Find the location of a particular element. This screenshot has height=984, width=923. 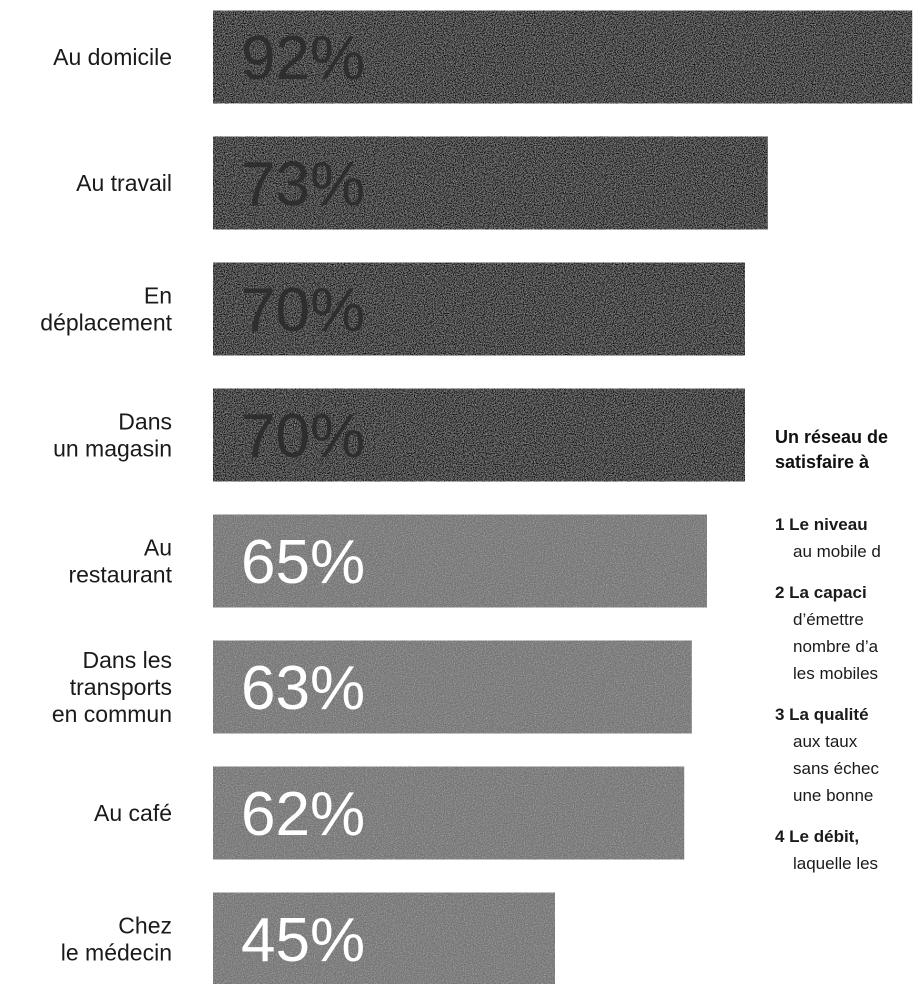

side-item-lead: 3 La qualité is located at coordinates (822, 714).